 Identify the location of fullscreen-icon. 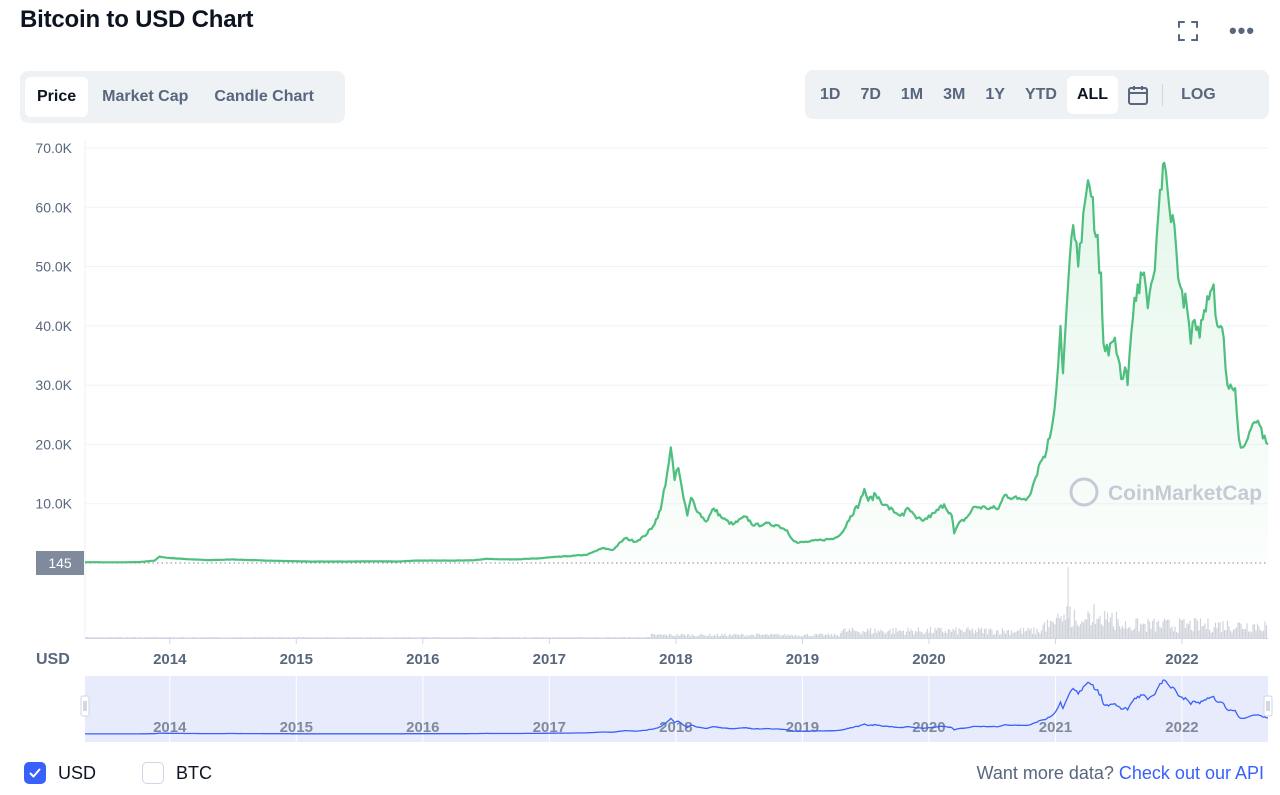
(1188, 31).